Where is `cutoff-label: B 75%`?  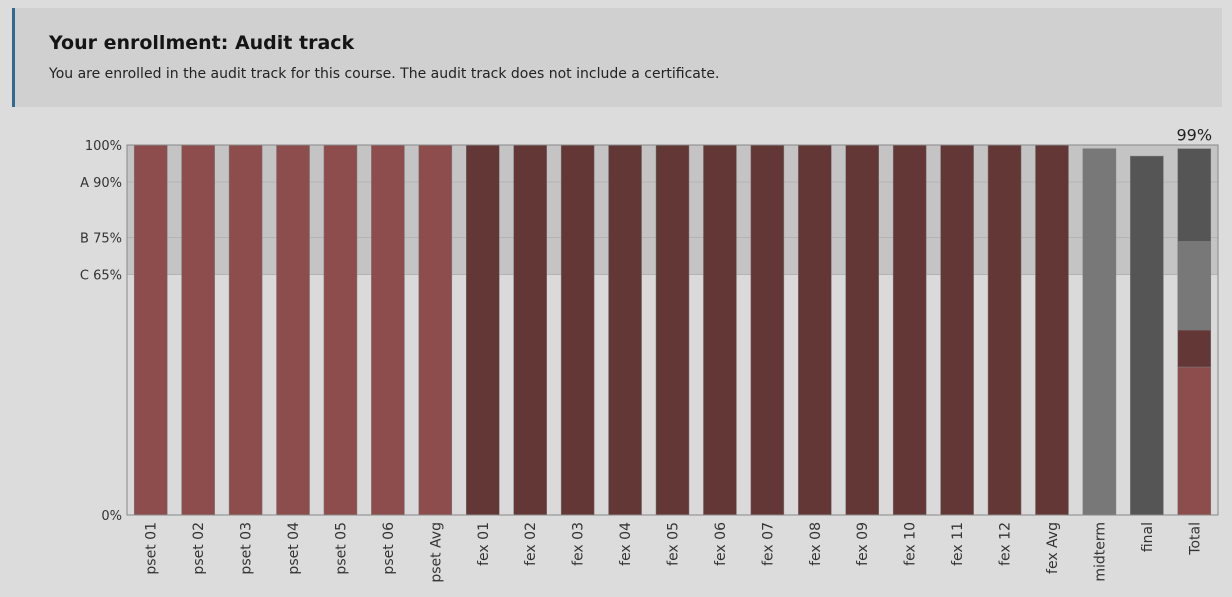
cutoff-label: B 75% is located at coordinates (101, 239).